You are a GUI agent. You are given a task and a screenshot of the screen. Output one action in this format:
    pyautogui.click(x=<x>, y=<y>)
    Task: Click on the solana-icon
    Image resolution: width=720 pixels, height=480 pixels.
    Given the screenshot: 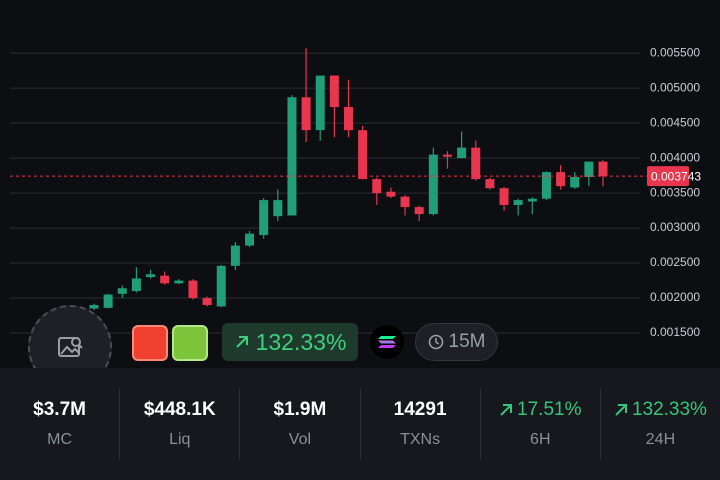 What is the action you would take?
    pyautogui.click(x=387, y=342)
    